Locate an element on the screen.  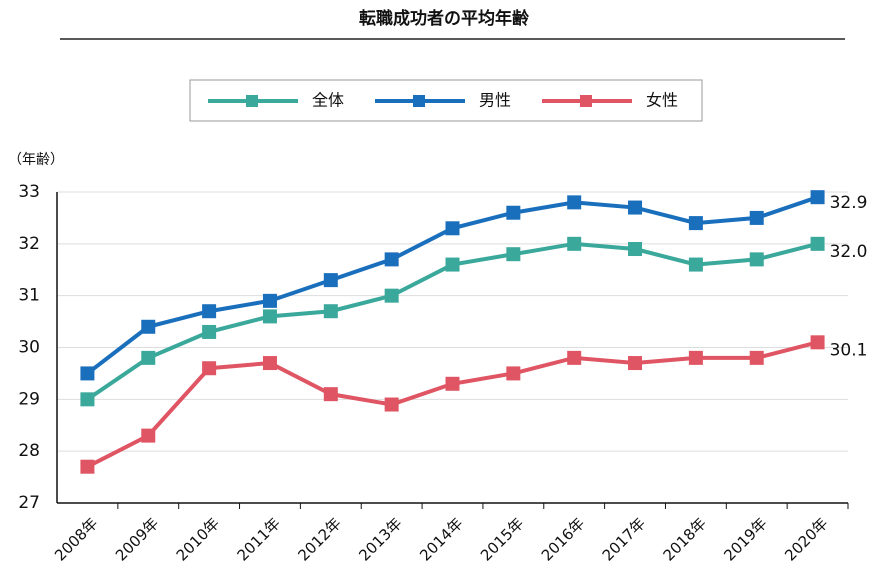
value-label: 32.9 is located at coordinates (849, 203).